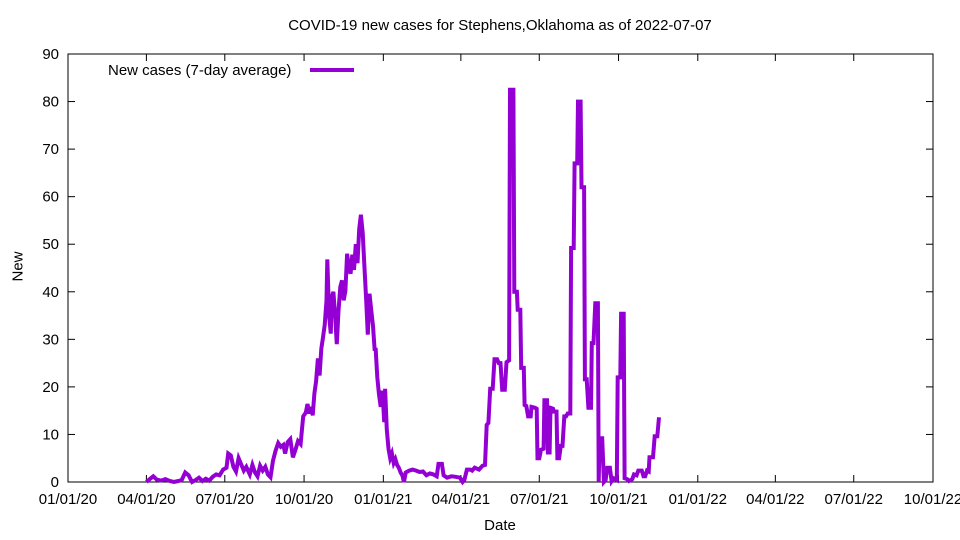 This screenshot has width=960, height=540. I want to click on y-tick-label: 50, so click(50, 244).